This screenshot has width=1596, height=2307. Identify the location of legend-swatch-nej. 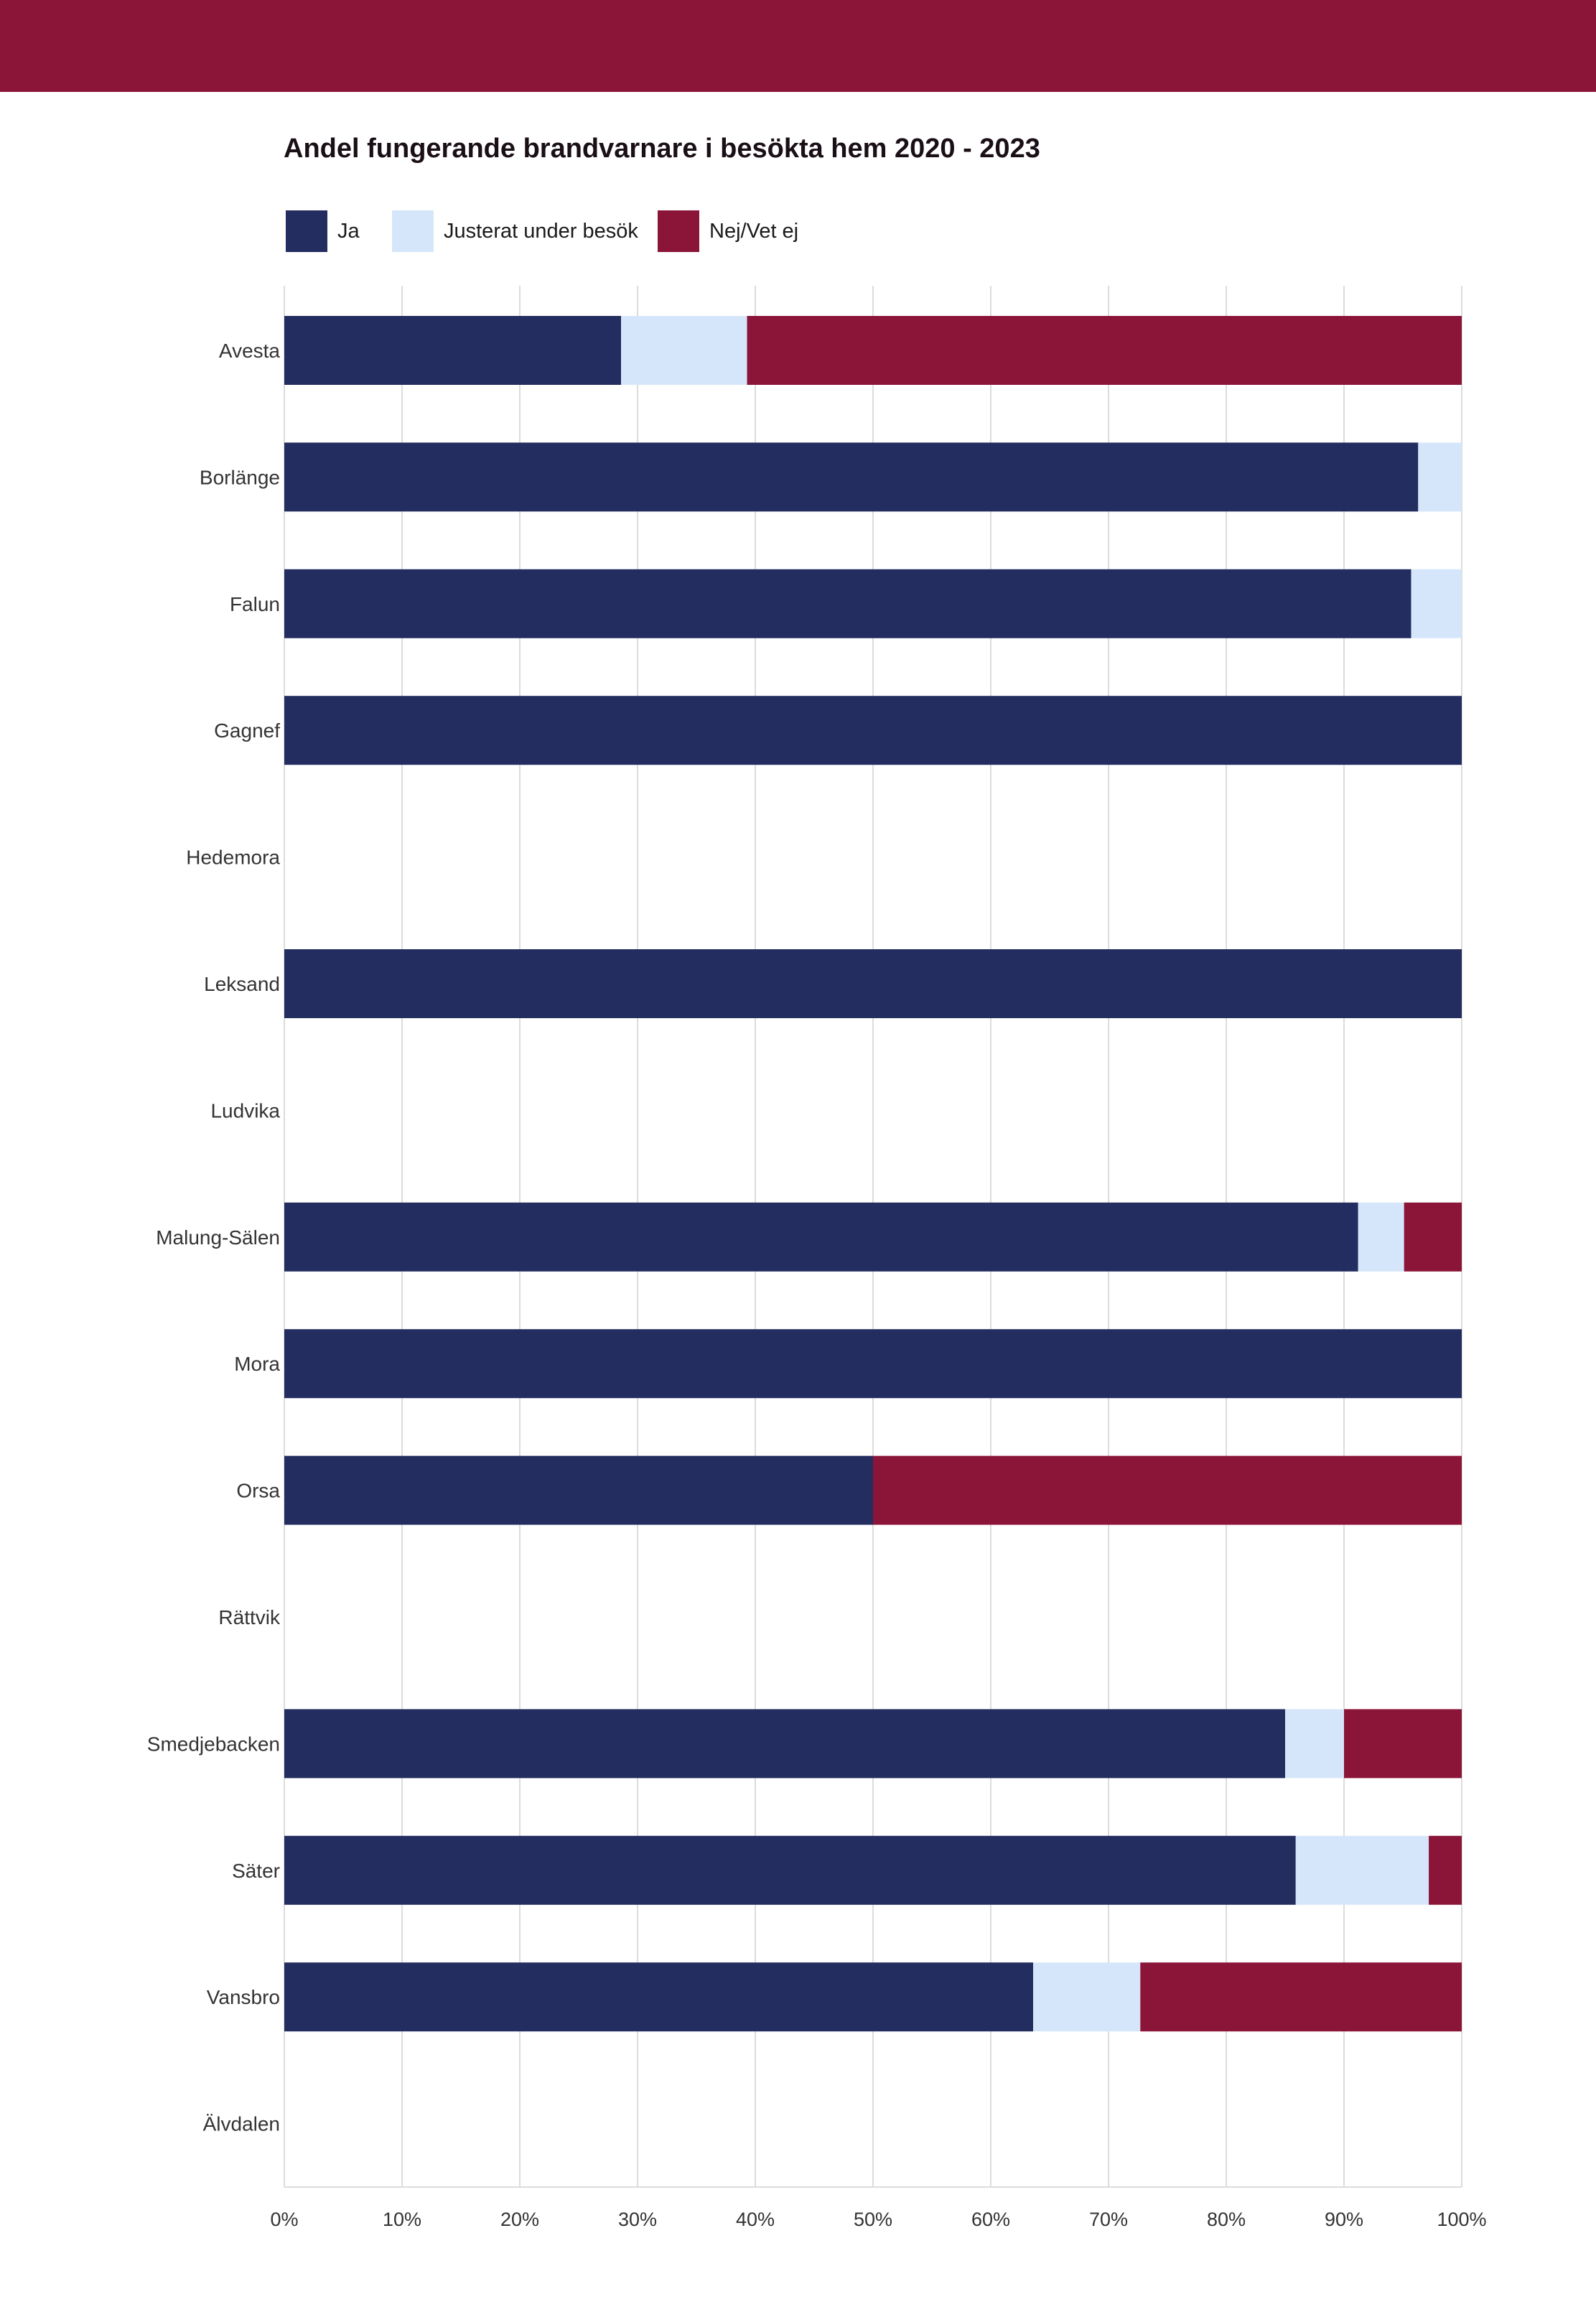
(678, 231).